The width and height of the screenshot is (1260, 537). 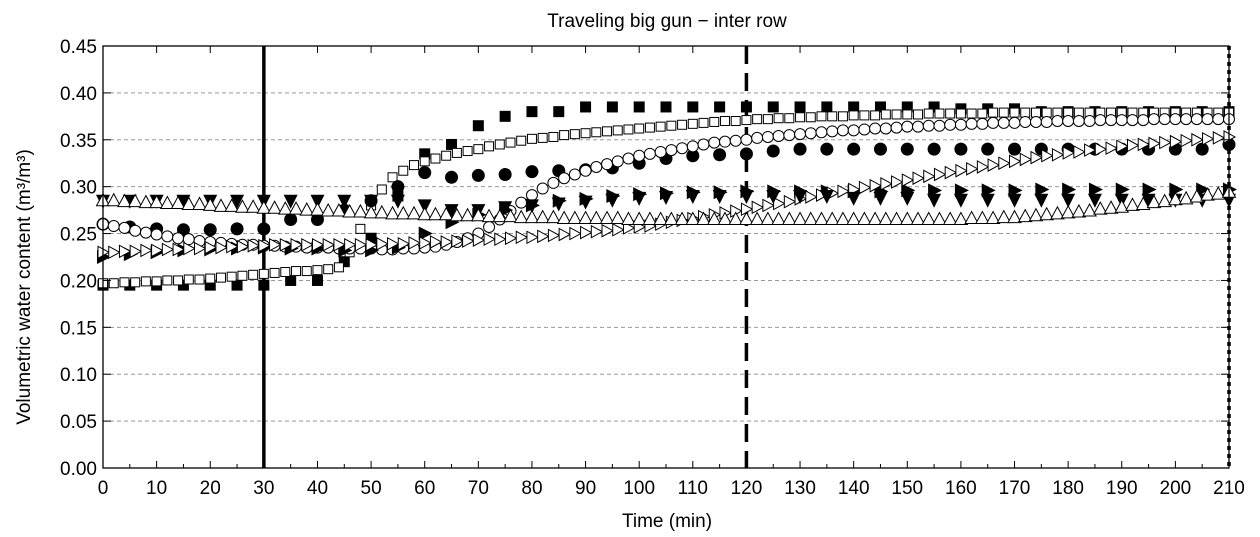 What do you see at coordinates (1229, 488) in the screenshot?
I see `x-tick-label: 210` at bounding box center [1229, 488].